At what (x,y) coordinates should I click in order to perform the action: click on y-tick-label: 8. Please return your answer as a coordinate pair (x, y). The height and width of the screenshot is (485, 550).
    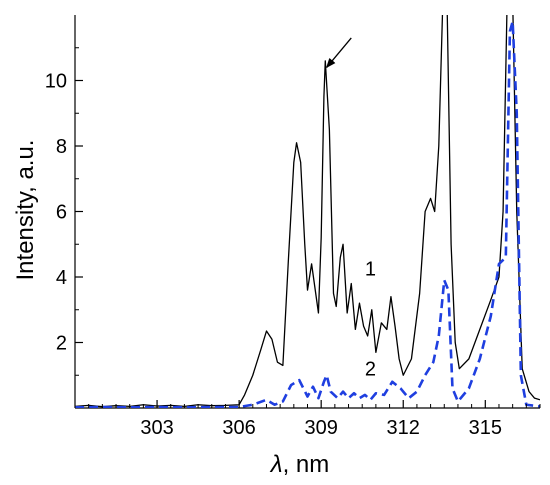
    Looking at the image, I should click on (61, 147).